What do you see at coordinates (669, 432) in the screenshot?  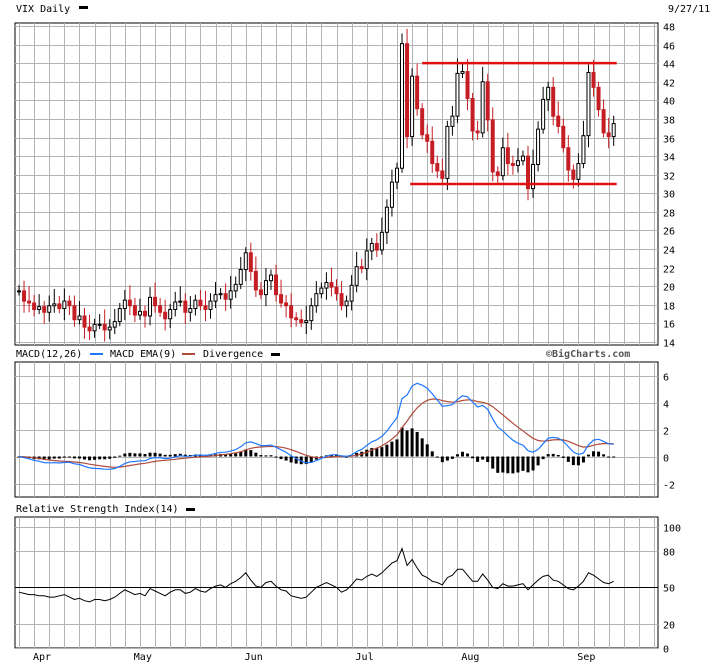 I see `macd-axis: 6 4 2 0 -2` at bounding box center [669, 432].